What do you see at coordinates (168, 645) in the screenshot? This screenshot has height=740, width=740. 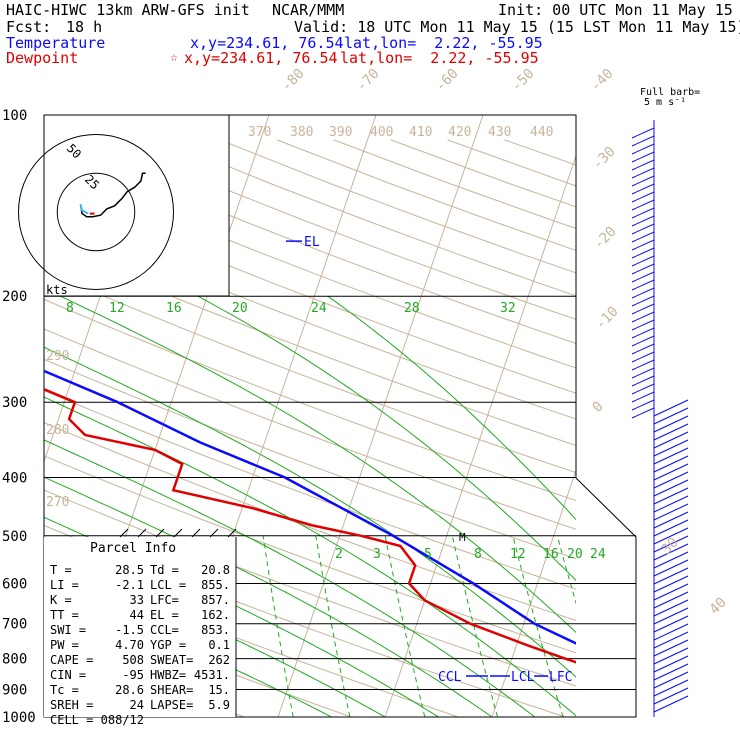 I see `parcel-field-label: YGP =` at bounding box center [168, 645].